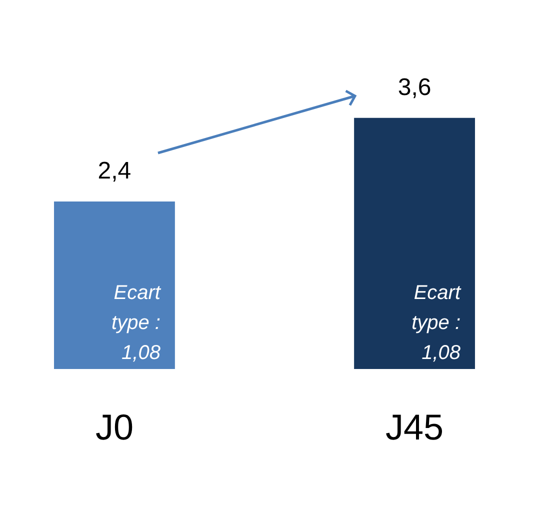  I want to click on data-label: 3,6, so click(415, 87).